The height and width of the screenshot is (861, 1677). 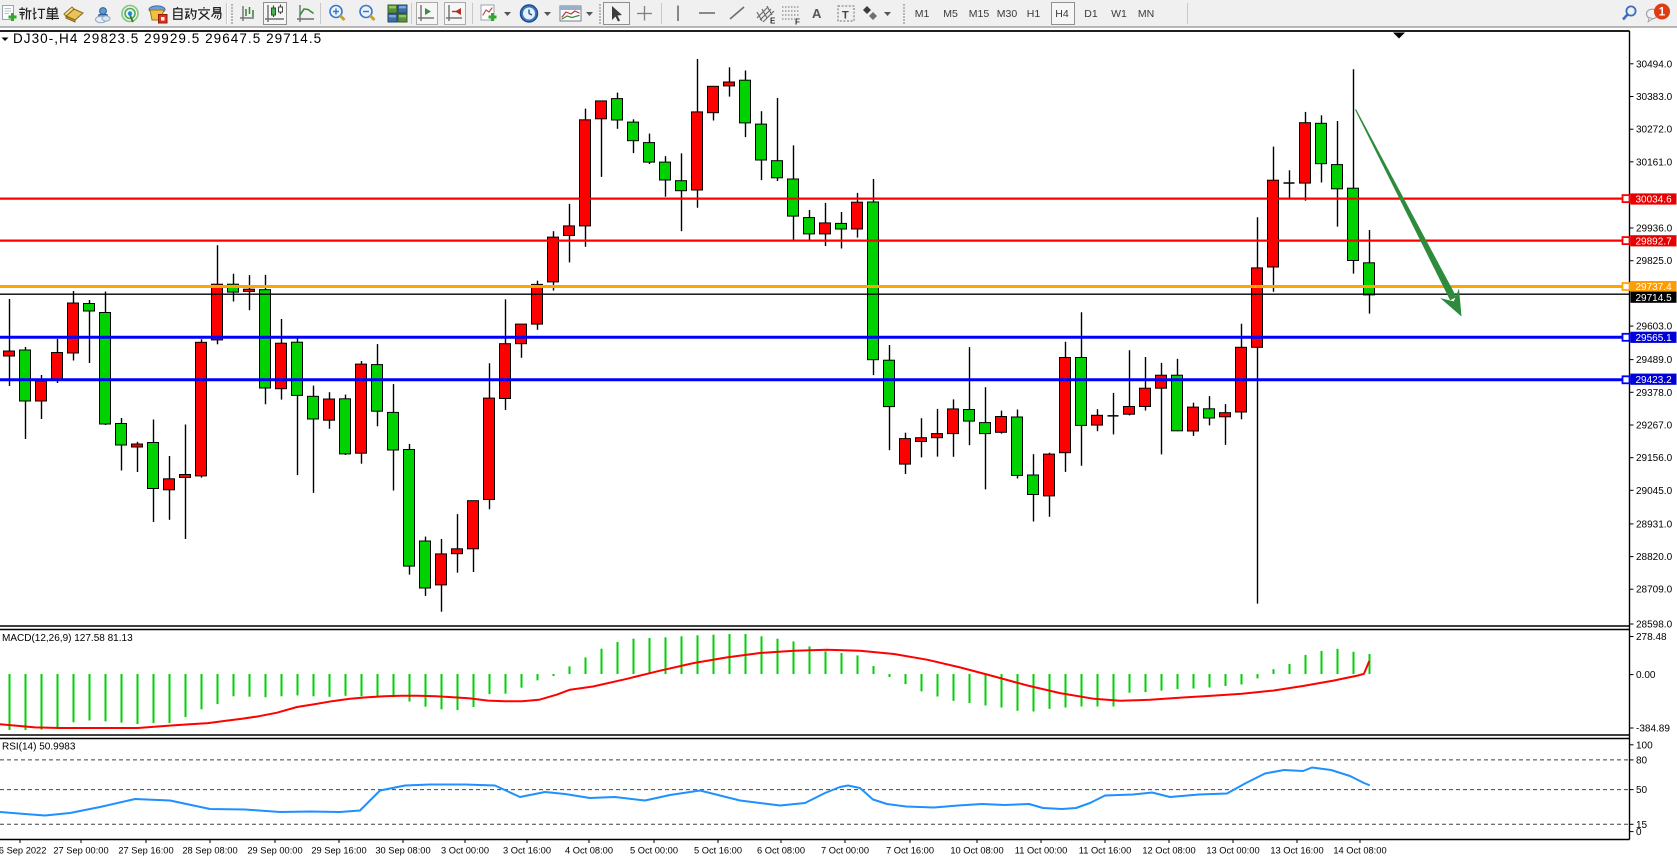 What do you see at coordinates (1654, 287) in the screenshot?
I see `svg-text: 29737.4` at bounding box center [1654, 287].